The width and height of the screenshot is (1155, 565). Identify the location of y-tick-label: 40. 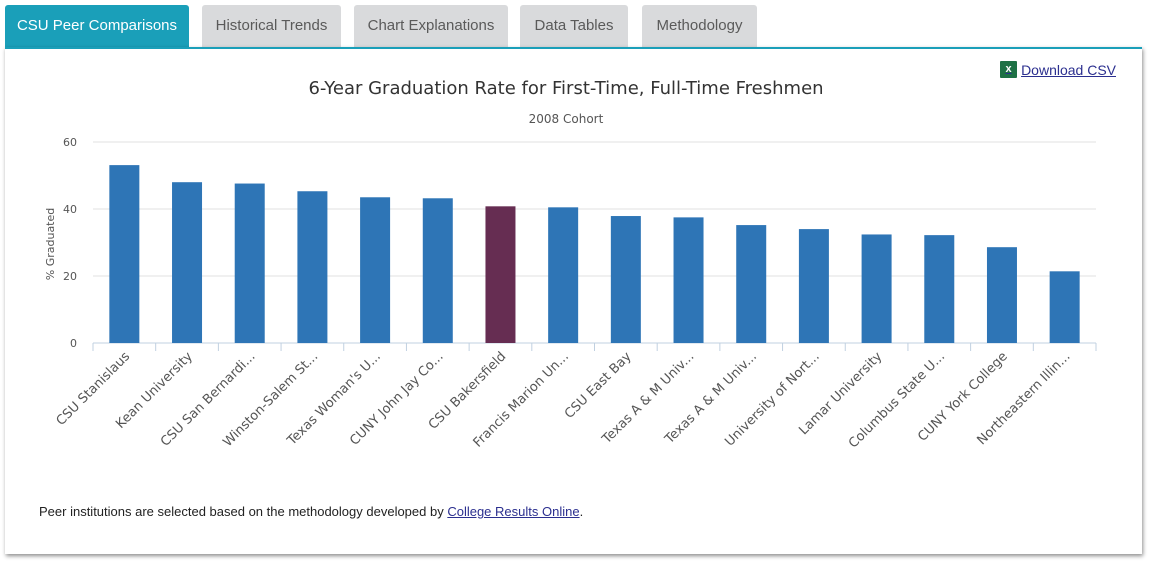
(70, 209).